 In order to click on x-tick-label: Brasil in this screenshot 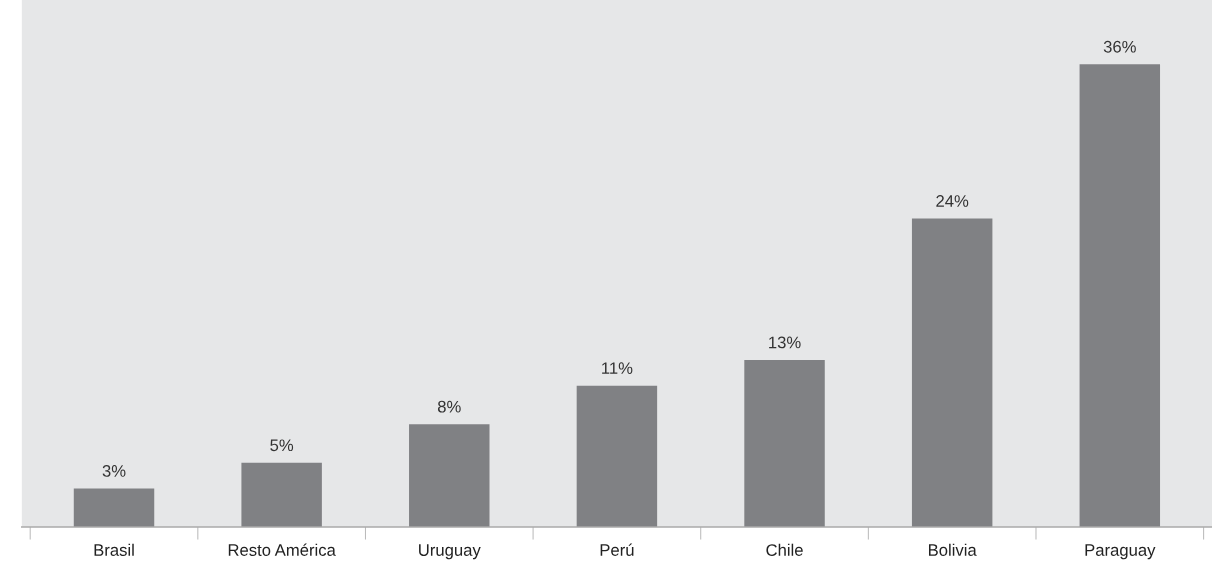, I will do `click(114, 549)`.